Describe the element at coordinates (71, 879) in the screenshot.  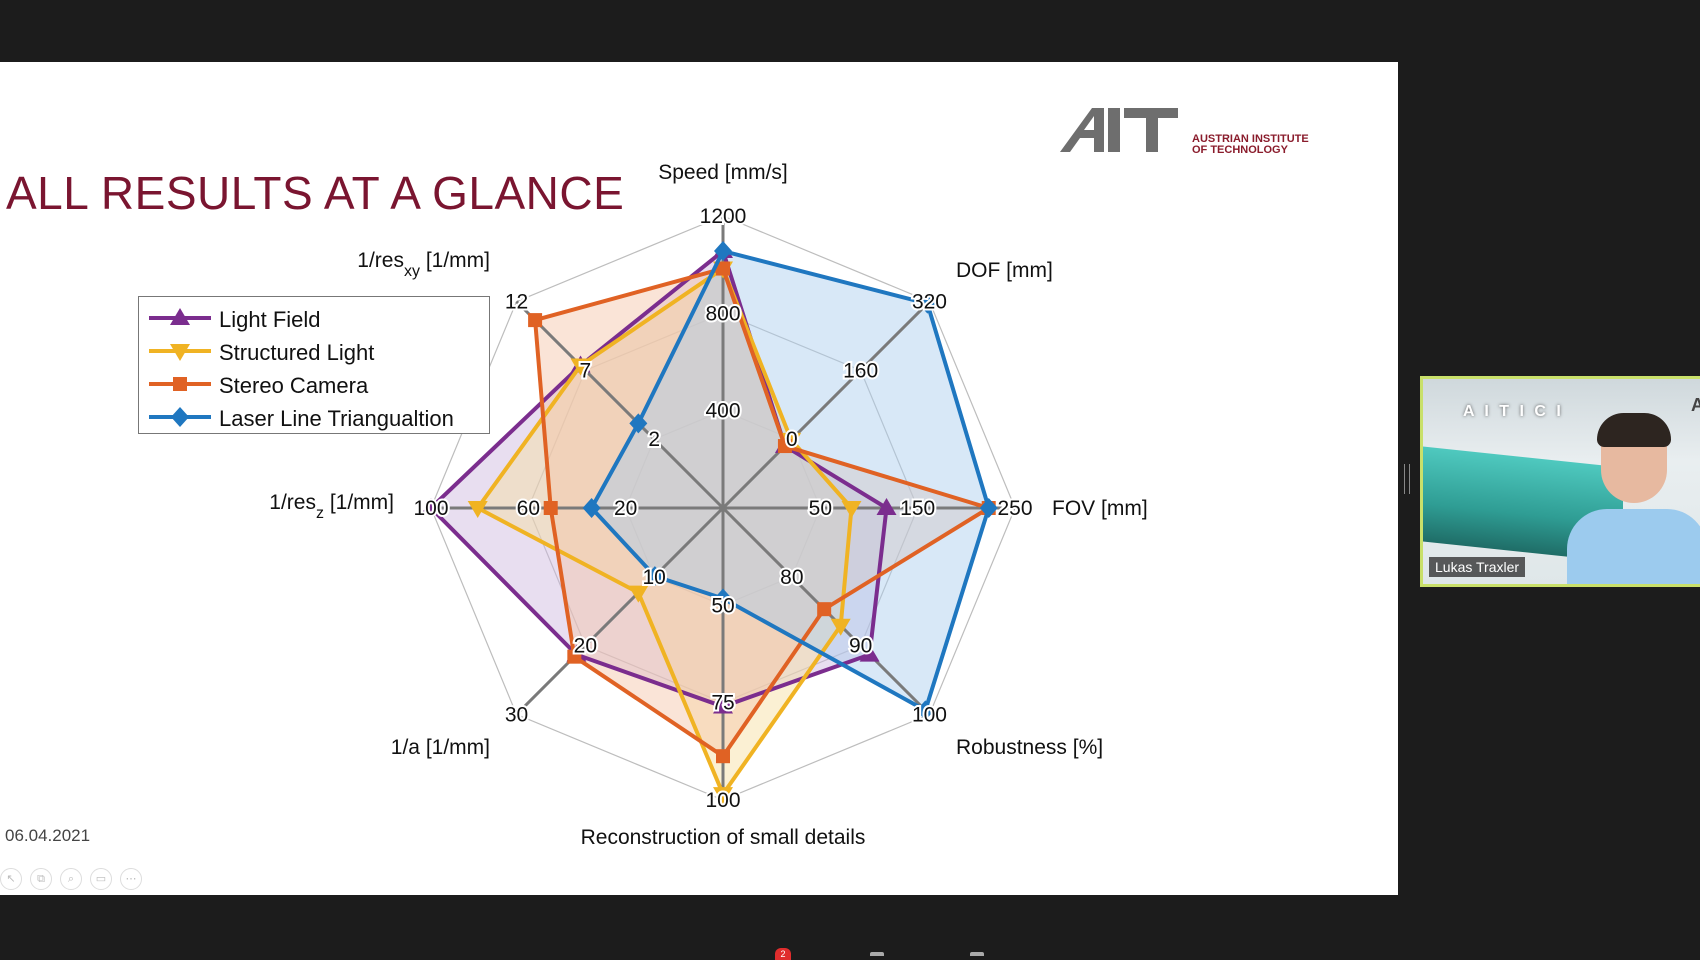
I see `zoom-icon: ⌕` at that location.